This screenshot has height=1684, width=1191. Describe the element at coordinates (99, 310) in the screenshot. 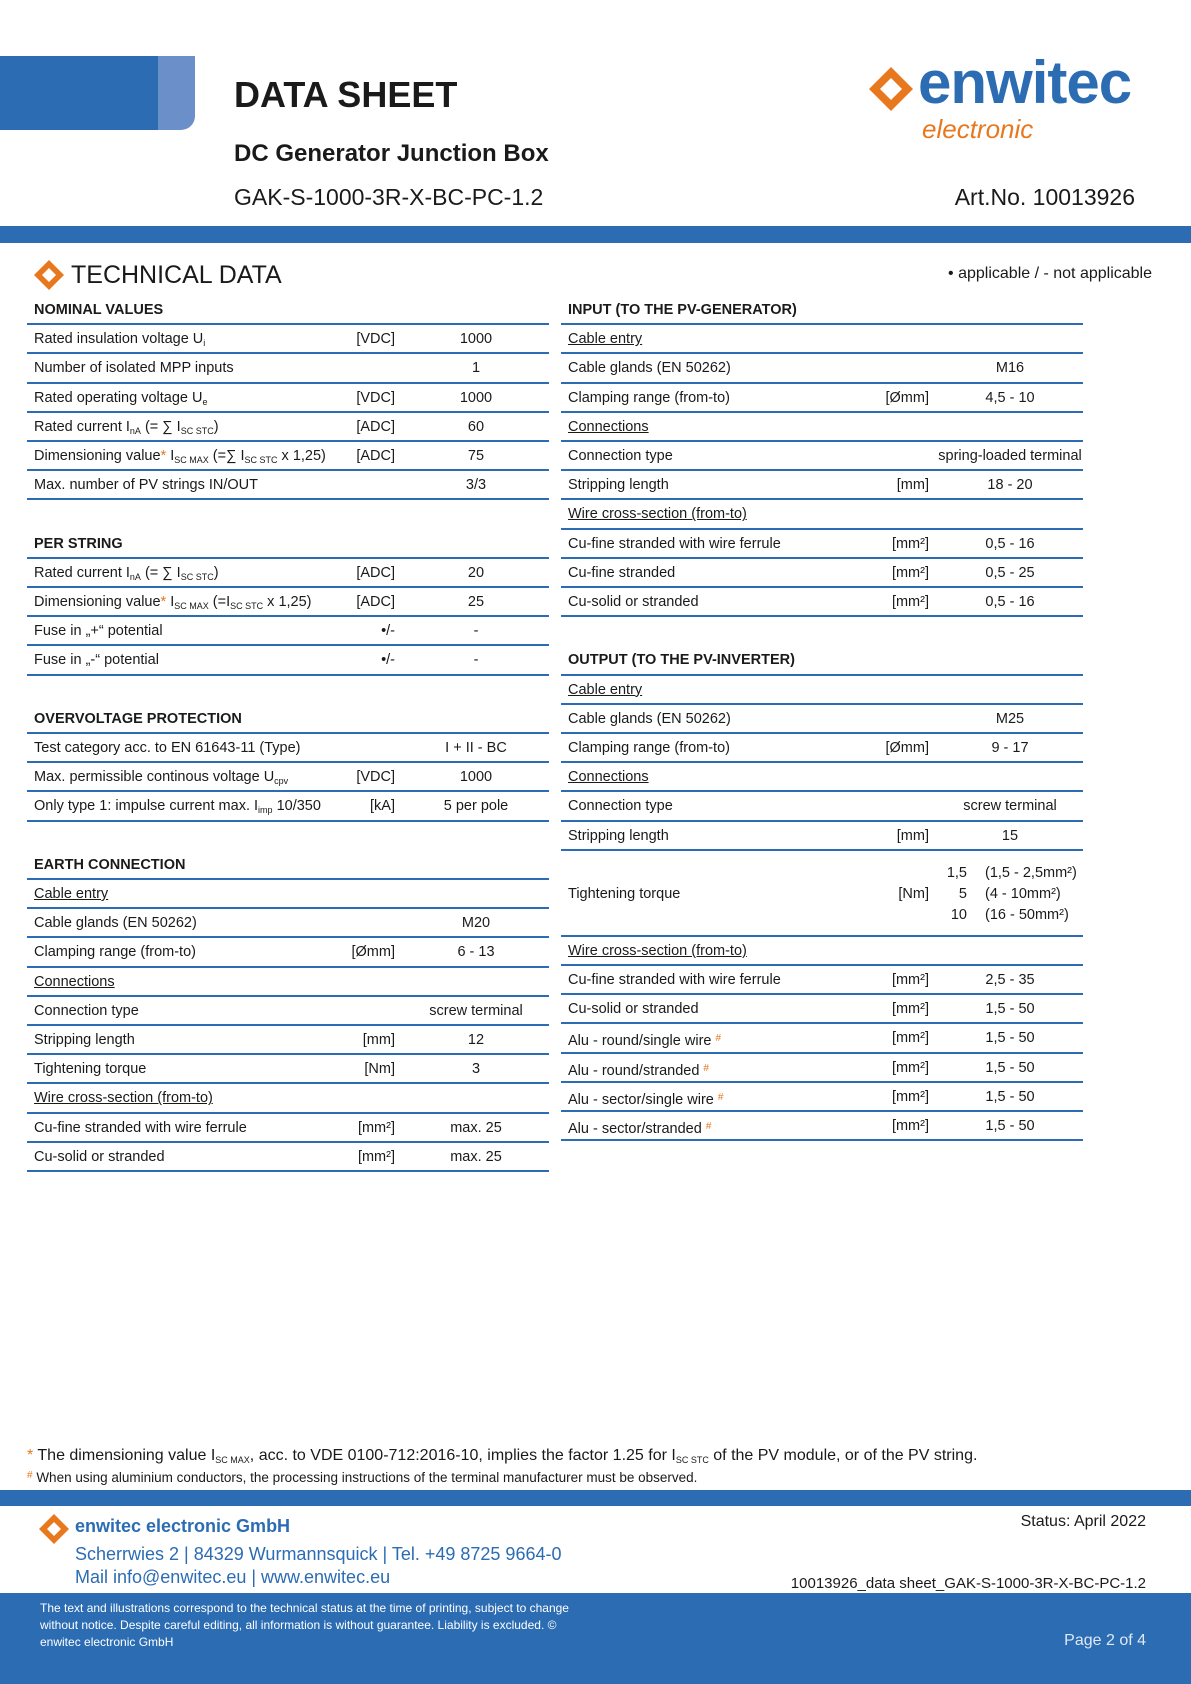

I see `section-title: NOMINAL VALUES` at that location.